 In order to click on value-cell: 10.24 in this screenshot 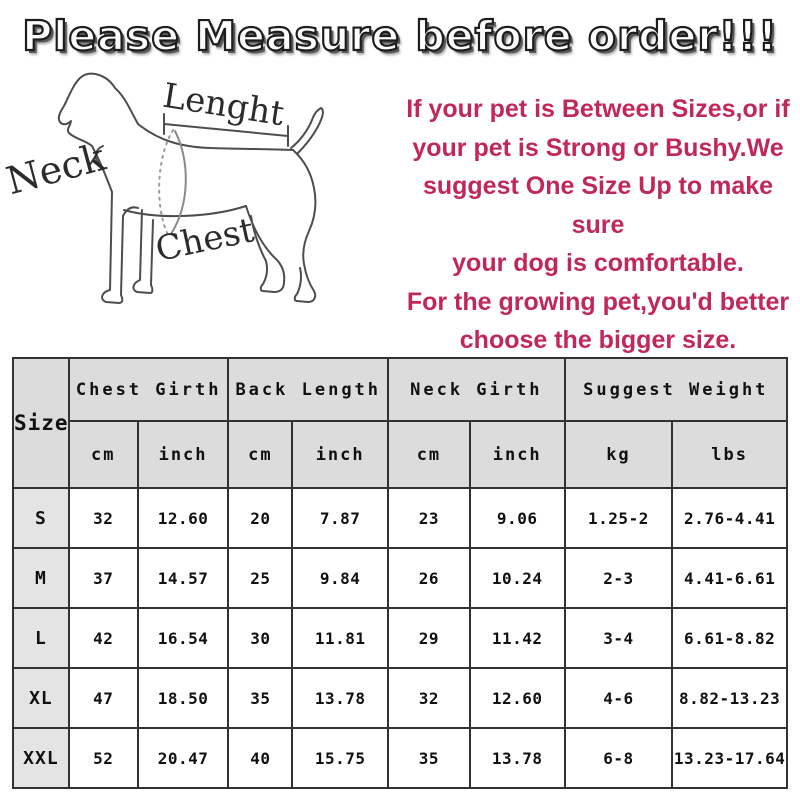, I will do `click(517, 578)`.